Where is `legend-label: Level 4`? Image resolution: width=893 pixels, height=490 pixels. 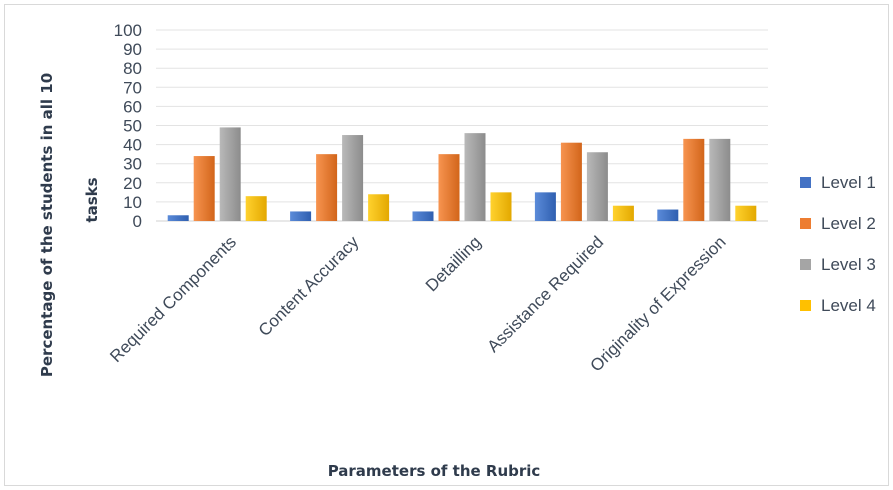
legend-label: Level 4 is located at coordinates (848, 305).